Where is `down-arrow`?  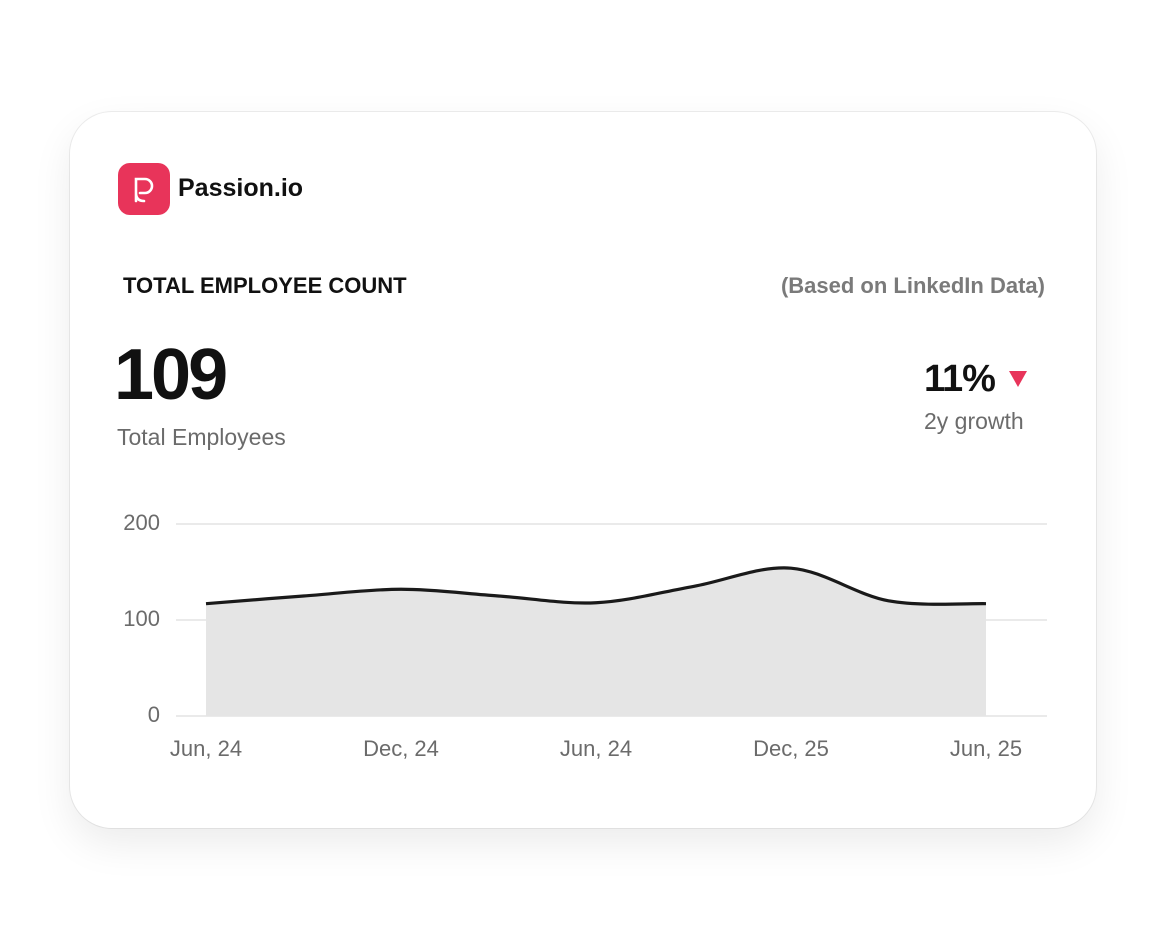 down-arrow is located at coordinates (1018, 379).